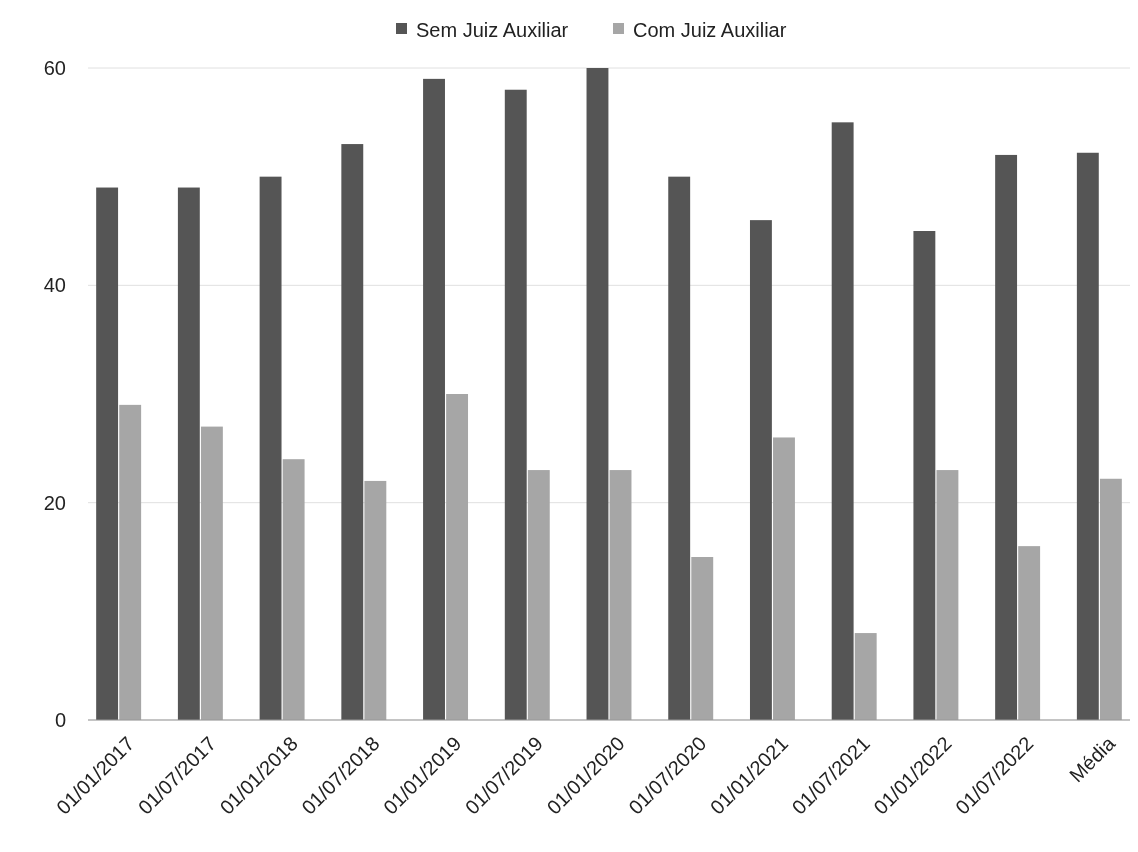  What do you see at coordinates (710, 30) in the screenshot?
I see `legend-label: Com Juiz Auxiliar` at bounding box center [710, 30].